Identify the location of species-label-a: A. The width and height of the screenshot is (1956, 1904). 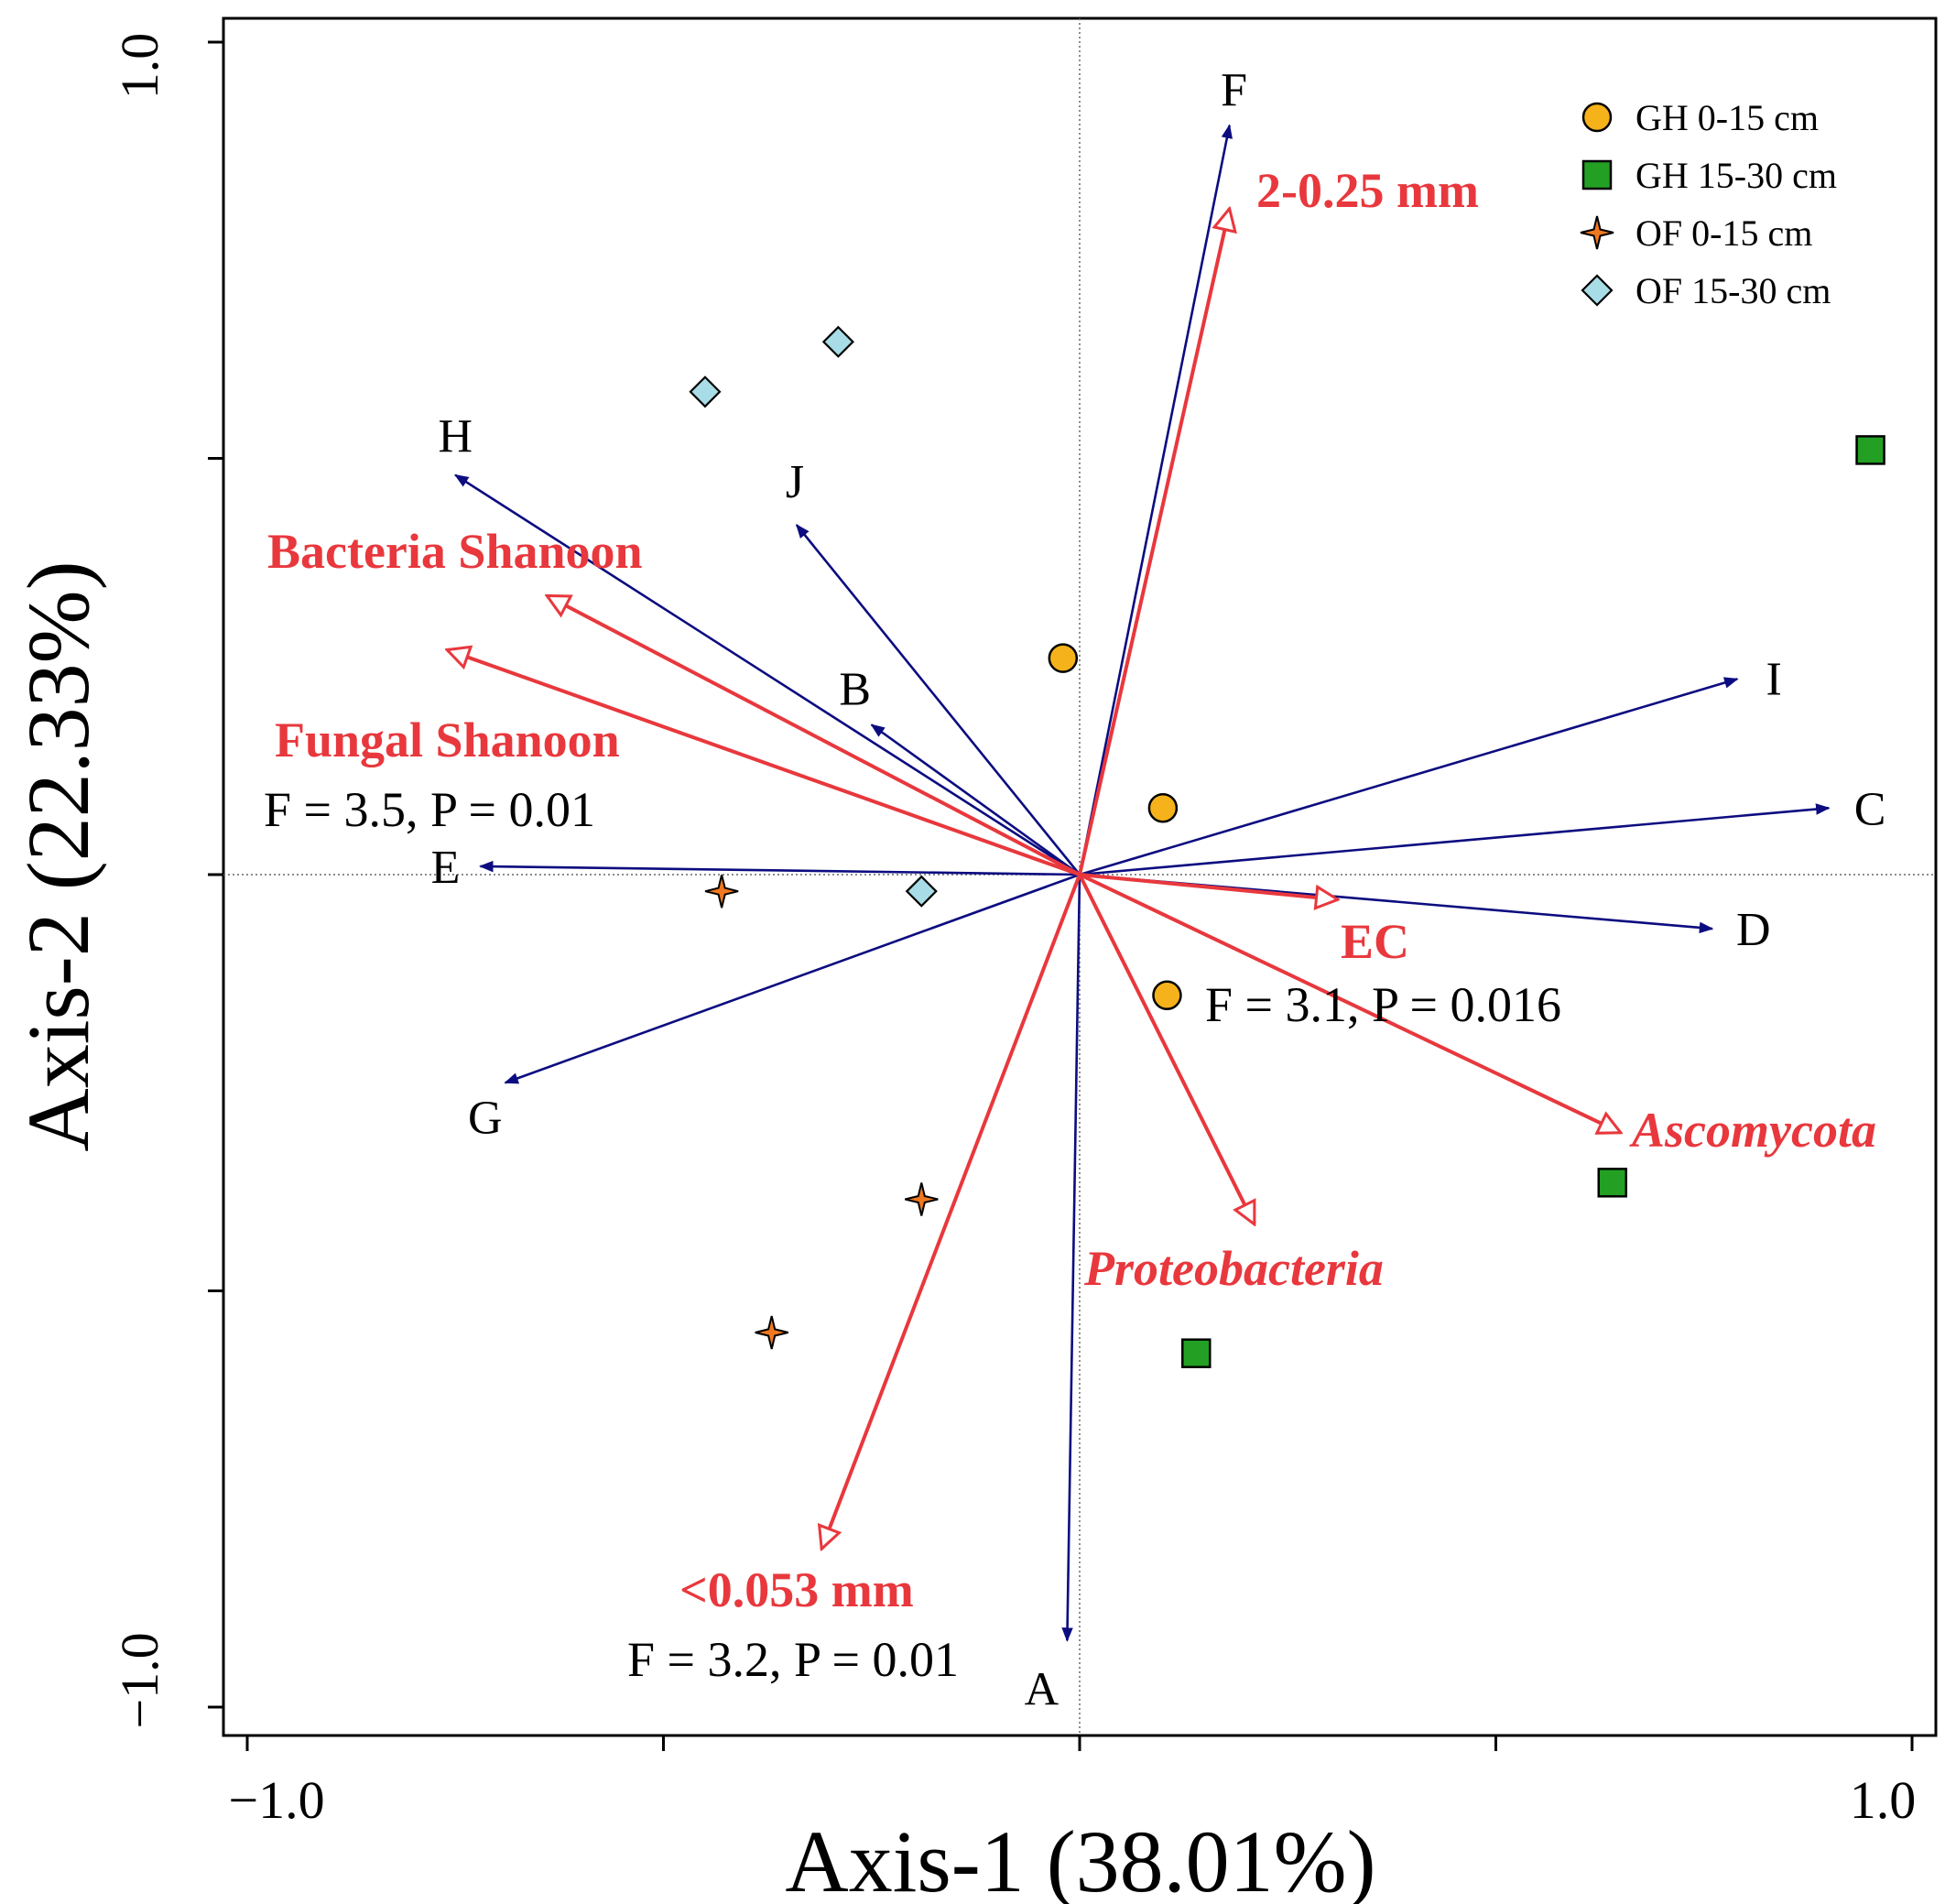
(1042, 1689).